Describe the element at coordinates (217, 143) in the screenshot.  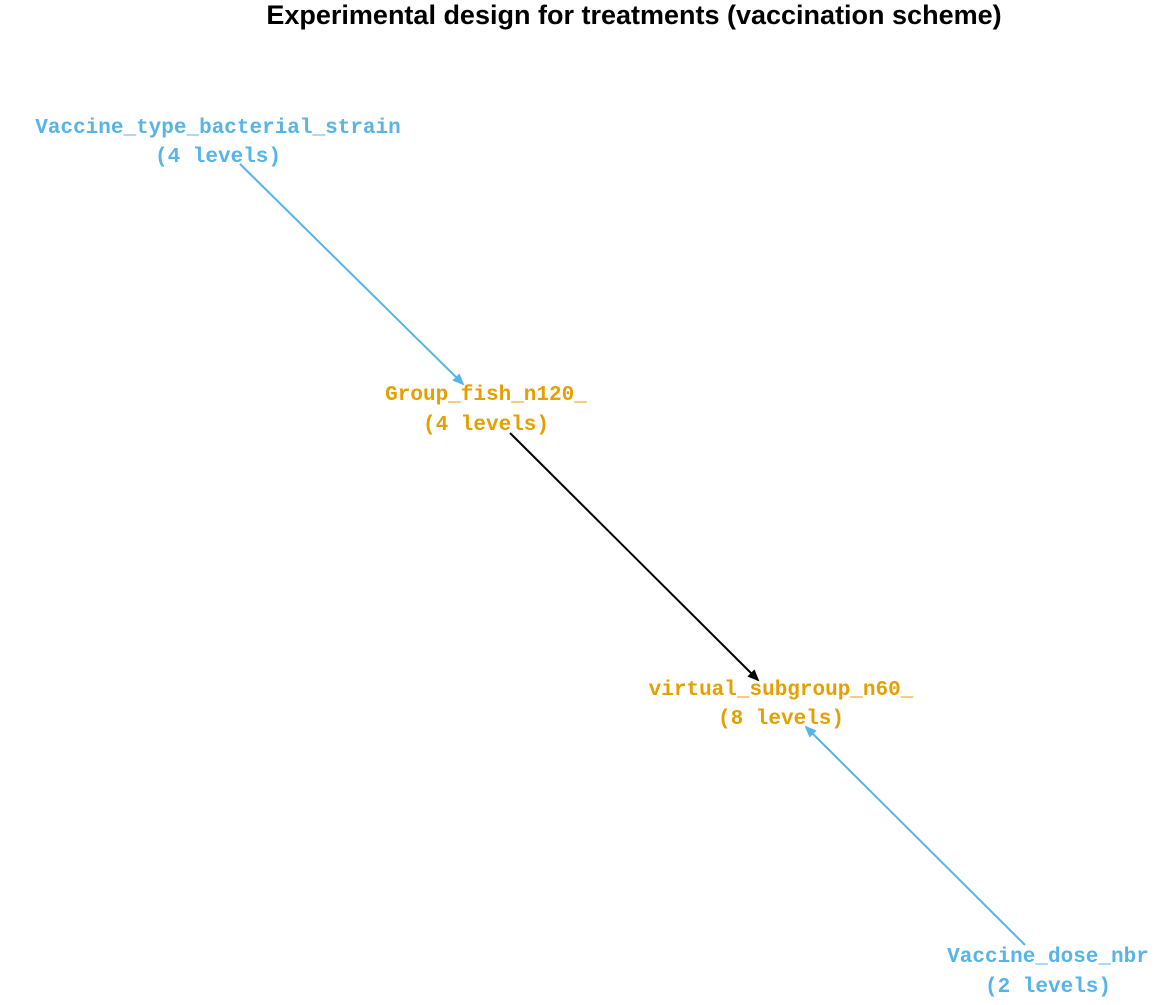
I see `node-vaccine-type: Vaccine_type_bacterial_strain (4 levels)` at that location.